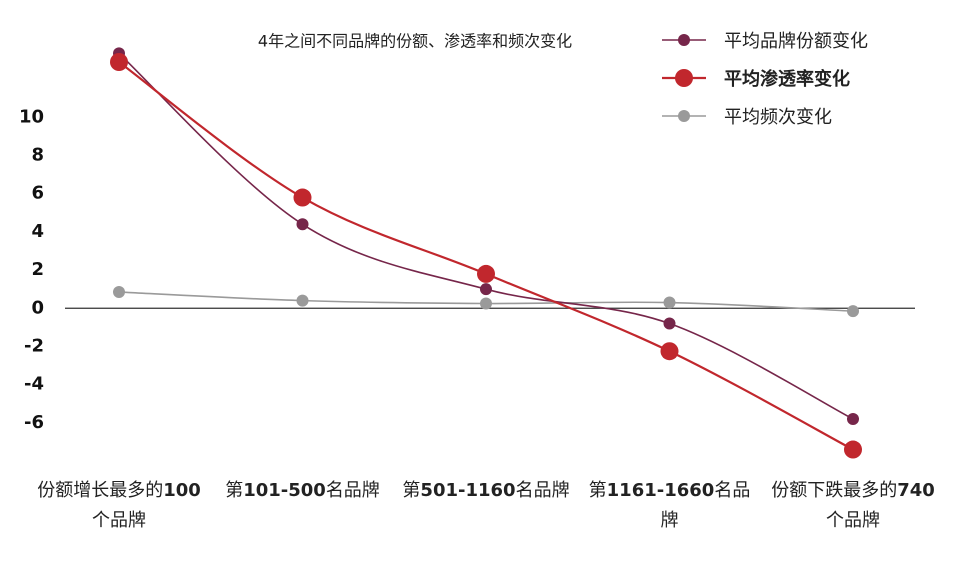 This screenshot has height=564, width=962. What do you see at coordinates (37, 155) in the screenshot?
I see `y-tick-label: 8` at bounding box center [37, 155].